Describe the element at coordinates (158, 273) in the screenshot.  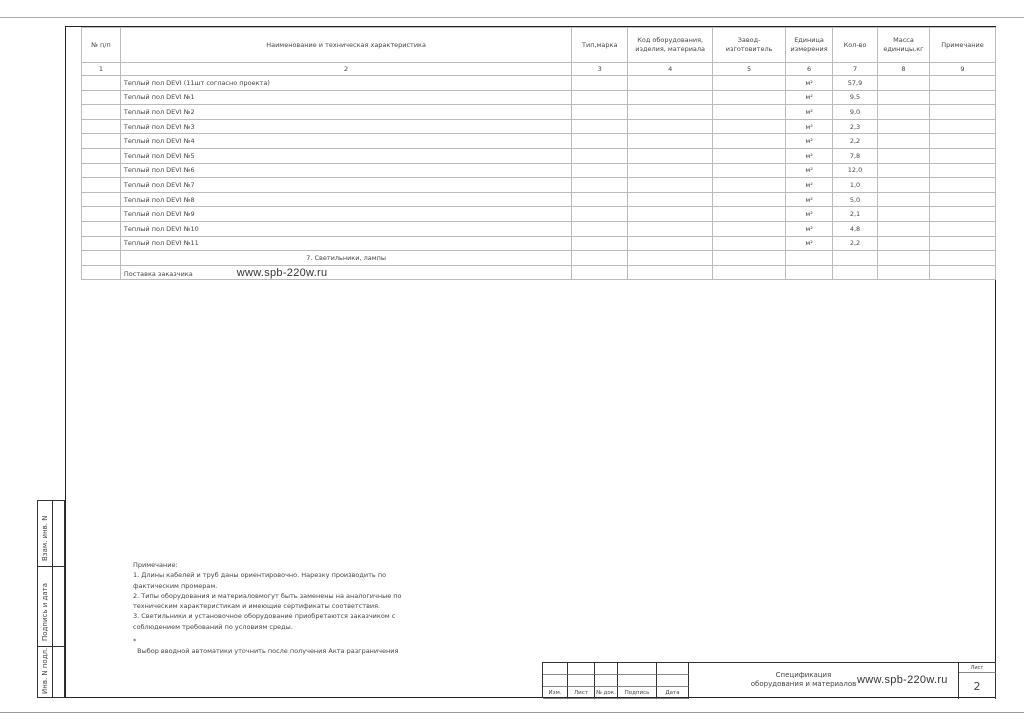
I see `customer-supply-text: Поставка заказчика` at that location.